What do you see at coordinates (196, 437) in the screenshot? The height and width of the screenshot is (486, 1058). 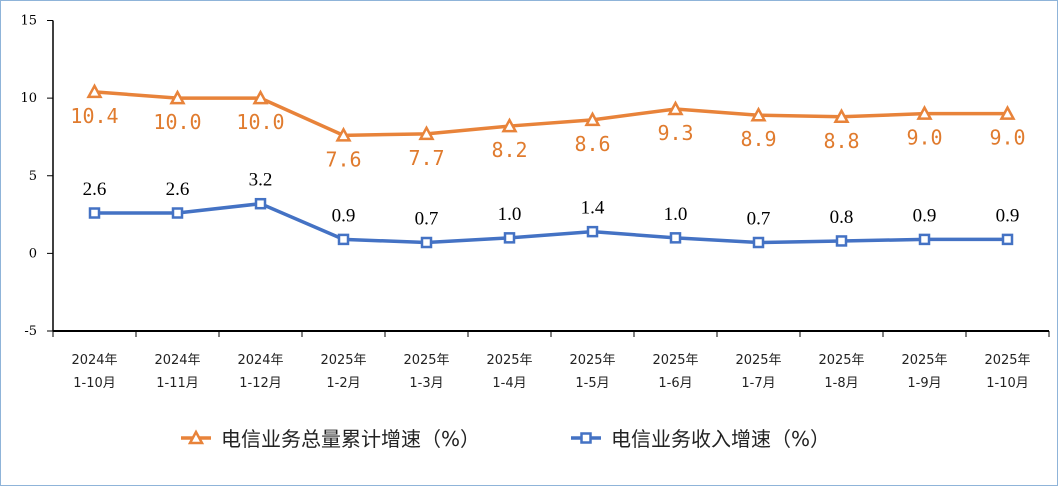 I see `legend-triangle-icon` at bounding box center [196, 437].